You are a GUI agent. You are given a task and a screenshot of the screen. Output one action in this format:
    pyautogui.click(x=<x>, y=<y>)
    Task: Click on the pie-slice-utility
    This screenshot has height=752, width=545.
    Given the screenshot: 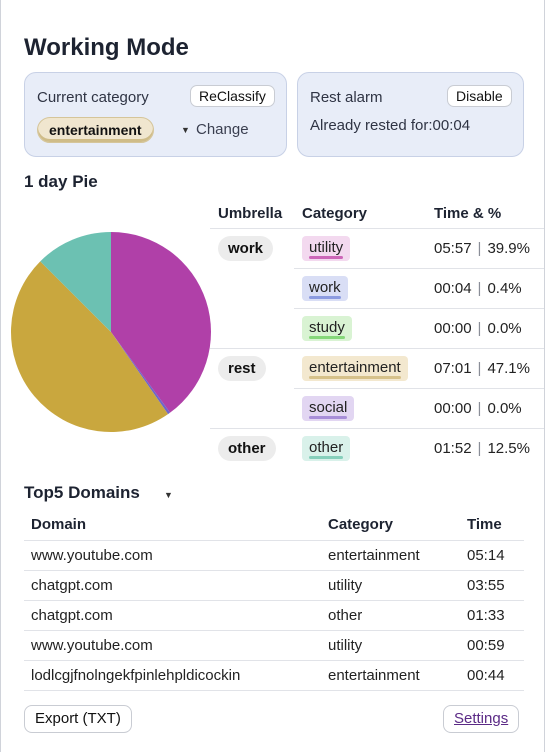 What is the action you would take?
    pyautogui.click(x=161, y=322)
    